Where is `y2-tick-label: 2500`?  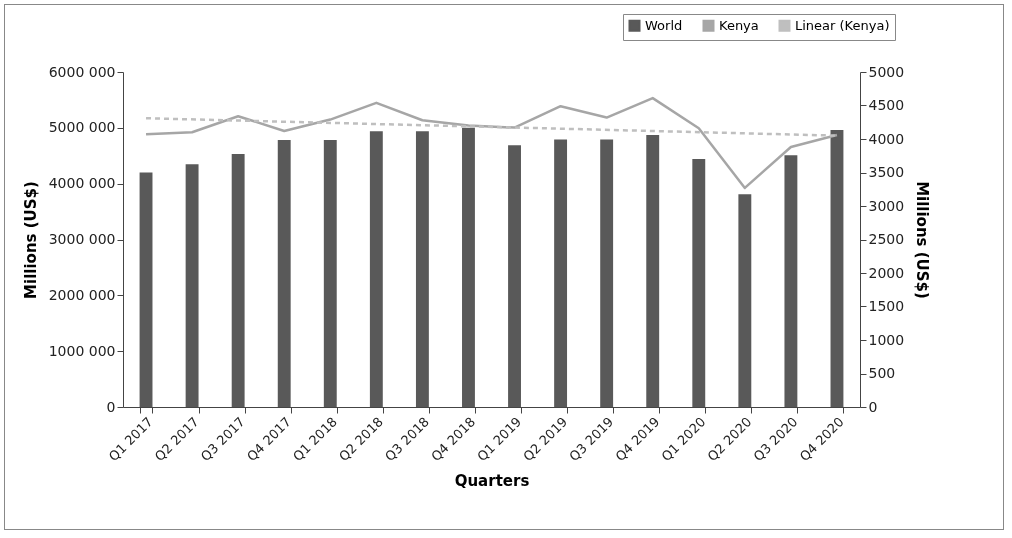 y2-tick-label: 2500 is located at coordinates (886, 239).